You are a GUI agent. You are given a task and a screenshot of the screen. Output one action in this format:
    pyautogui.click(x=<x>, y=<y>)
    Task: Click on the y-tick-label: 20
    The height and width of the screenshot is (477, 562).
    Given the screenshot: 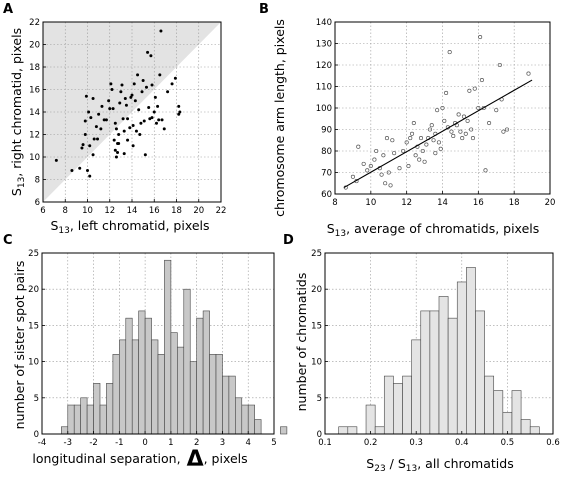 What is the action you would take?
    pyautogui.click(x=34, y=46)
    